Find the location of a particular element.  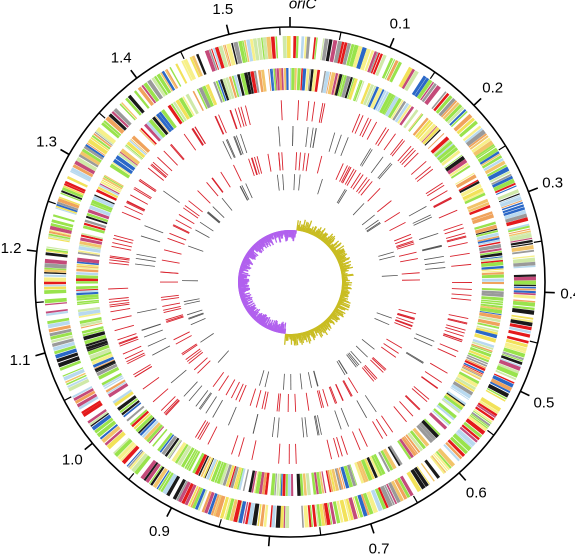

scale-tick-label: 1.1 is located at coordinates (20, 360).